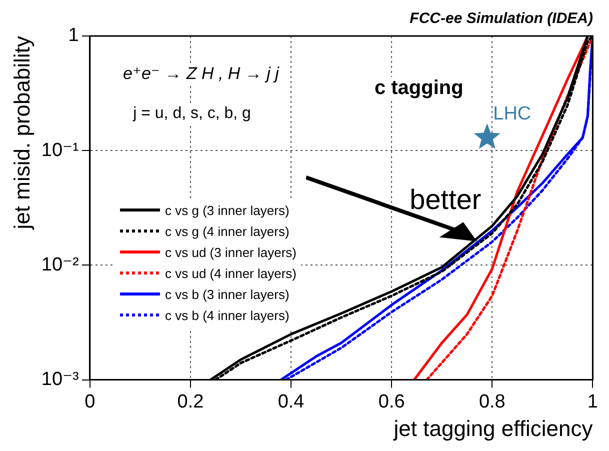  What do you see at coordinates (227, 210) in the screenshot?
I see `legend-label: c vs g (3 inner layers)` at bounding box center [227, 210].